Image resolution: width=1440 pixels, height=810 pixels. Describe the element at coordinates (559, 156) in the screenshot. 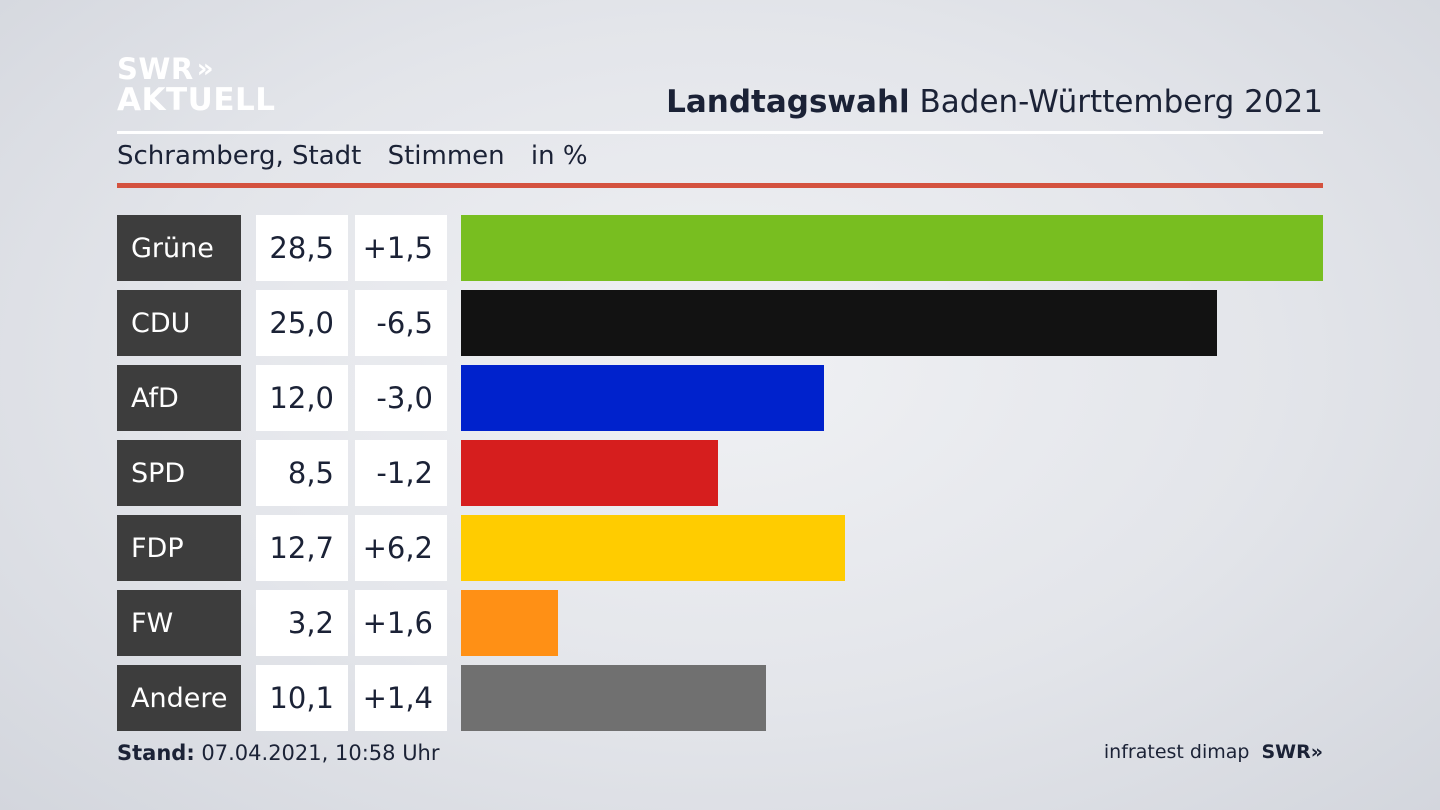

I see `subtitle-unit: in %` at that location.